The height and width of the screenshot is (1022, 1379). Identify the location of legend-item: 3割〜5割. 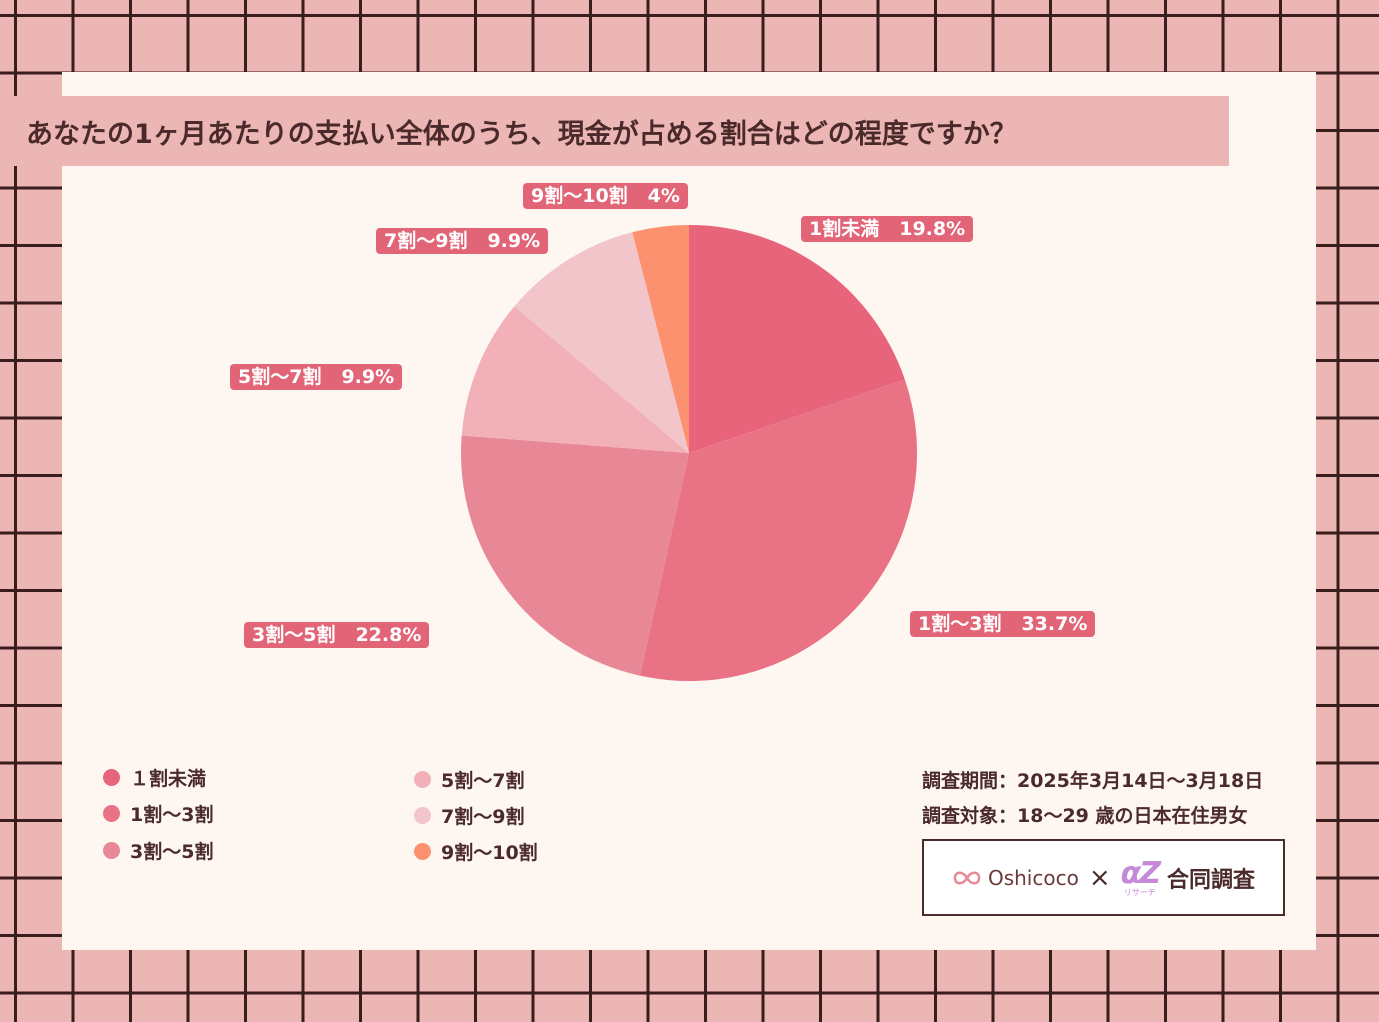
(158, 850).